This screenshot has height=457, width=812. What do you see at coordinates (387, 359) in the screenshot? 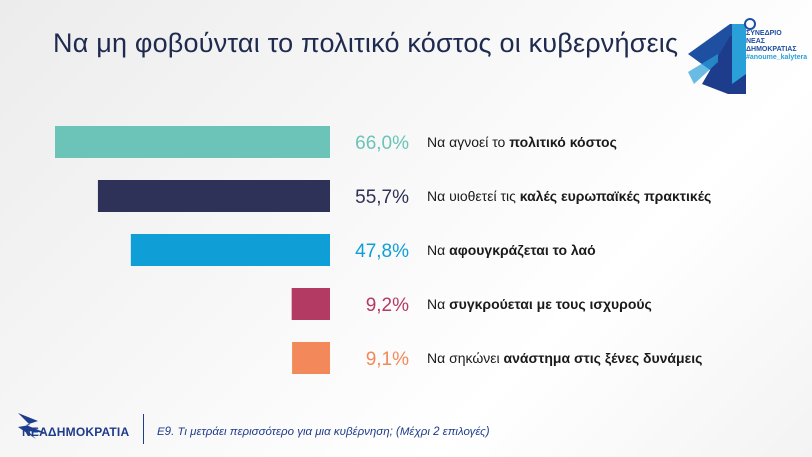
I see `value-label-5: 9,1%` at bounding box center [387, 359].